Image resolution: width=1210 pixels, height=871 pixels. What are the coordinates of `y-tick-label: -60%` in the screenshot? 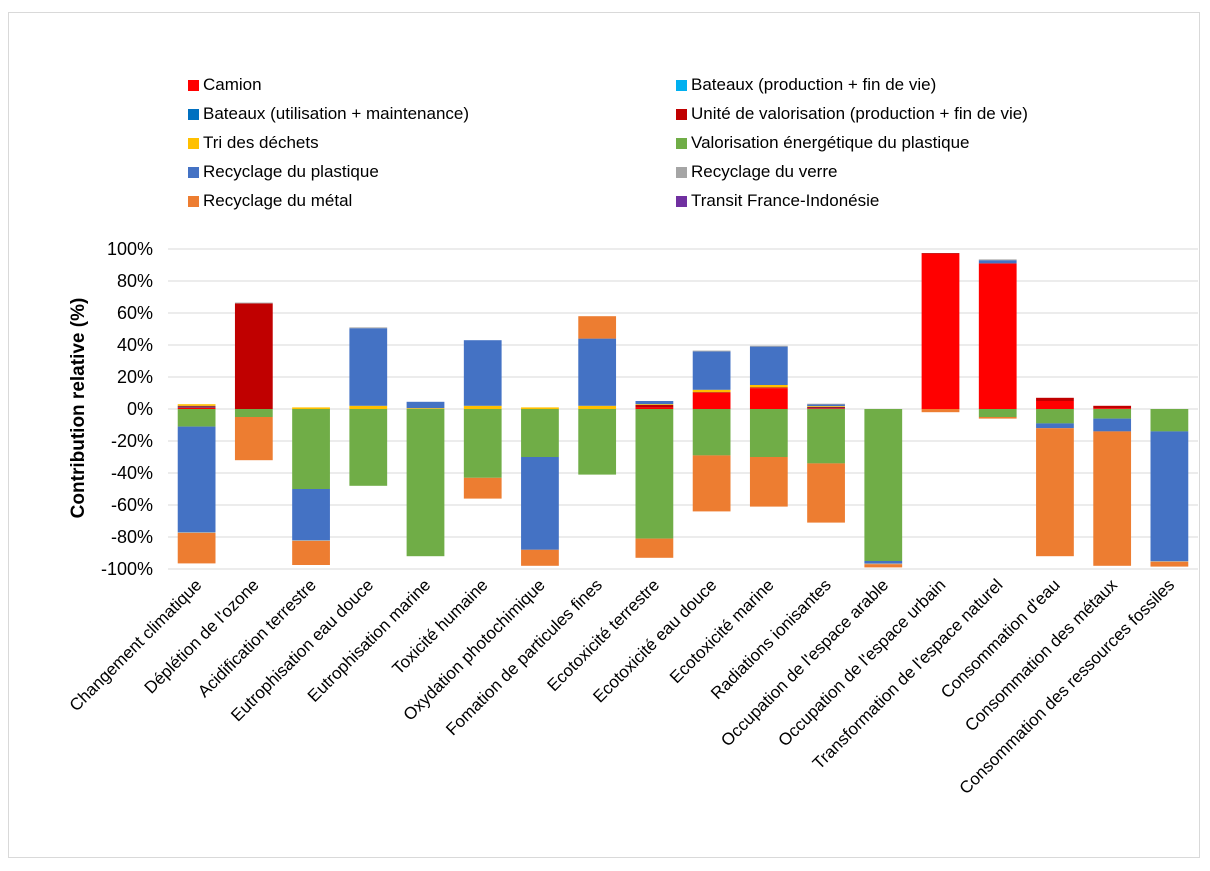 It's located at (132, 505).